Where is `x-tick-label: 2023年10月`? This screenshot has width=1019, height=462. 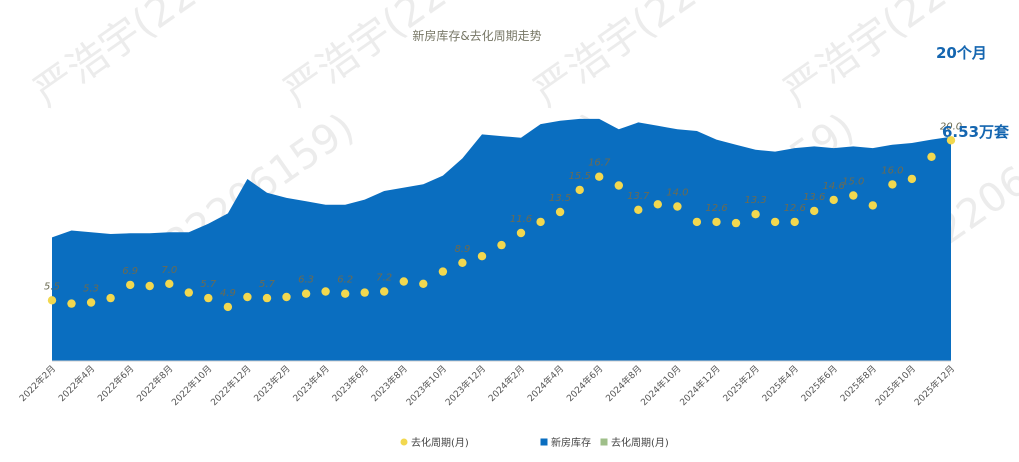
x-tick-label: 2023年10月 is located at coordinates (427, 386).